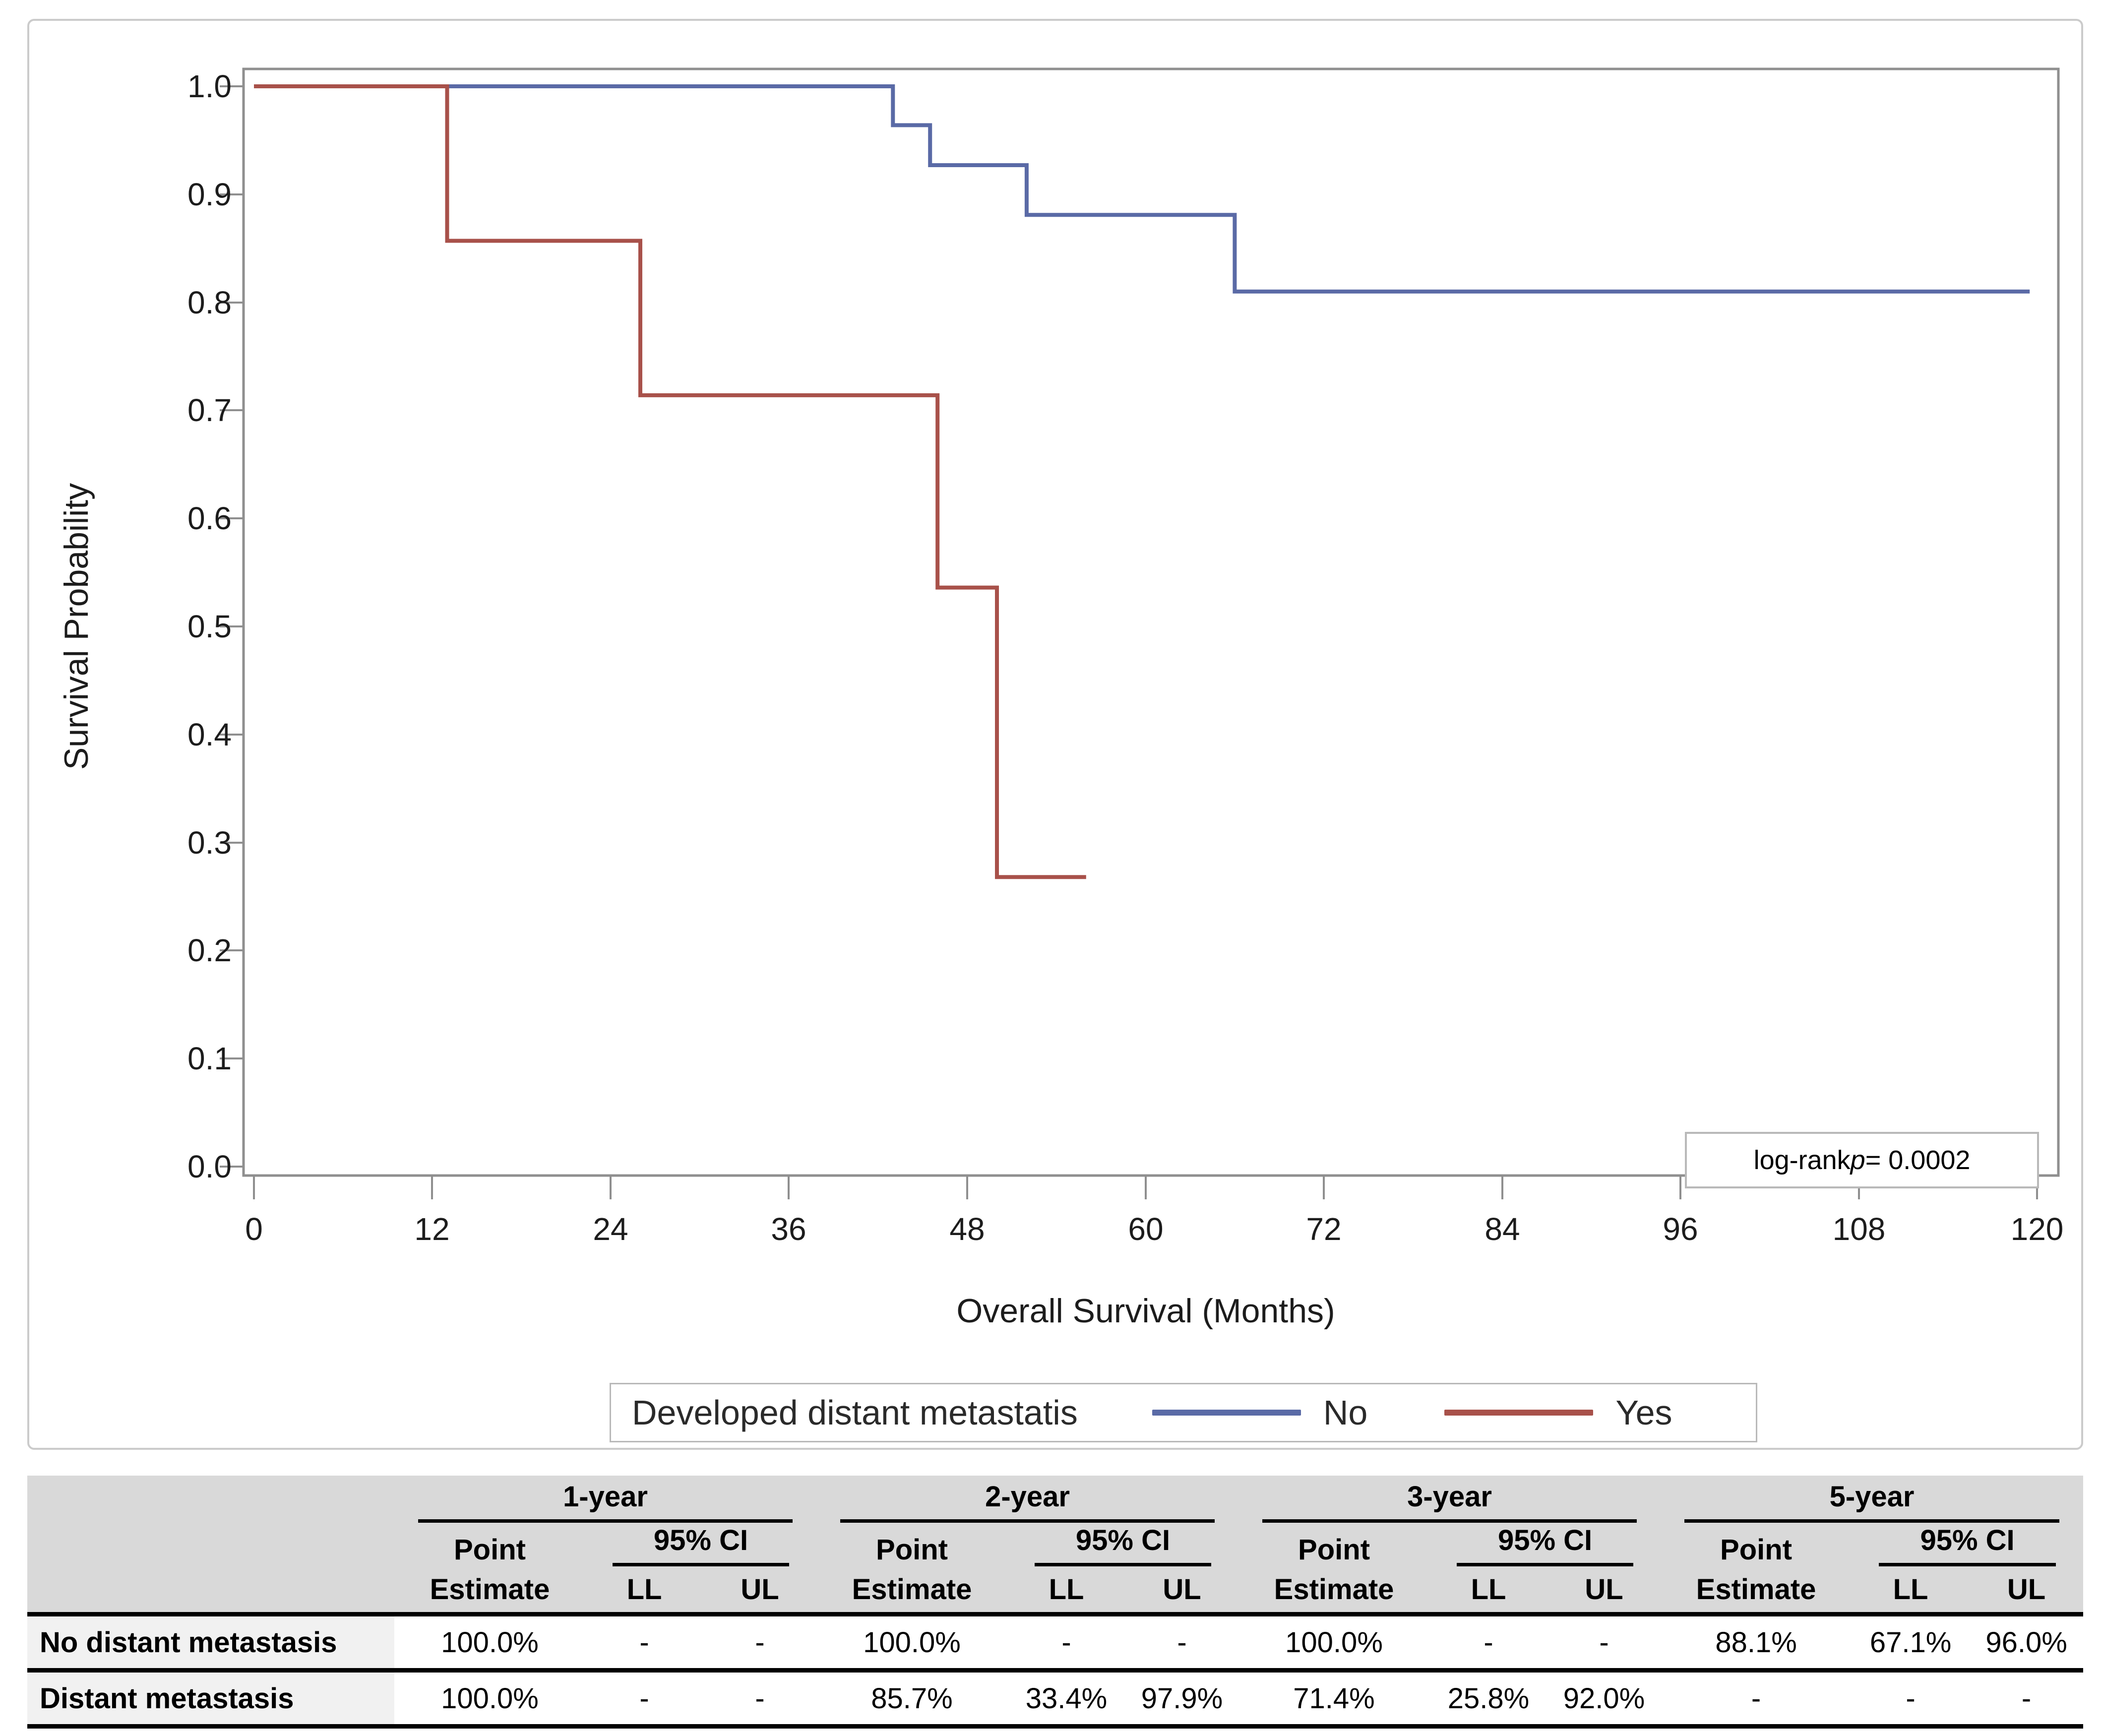 The width and height of the screenshot is (2103, 1736). I want to click on group-header-1year: 1-year, so click(605, 1499).